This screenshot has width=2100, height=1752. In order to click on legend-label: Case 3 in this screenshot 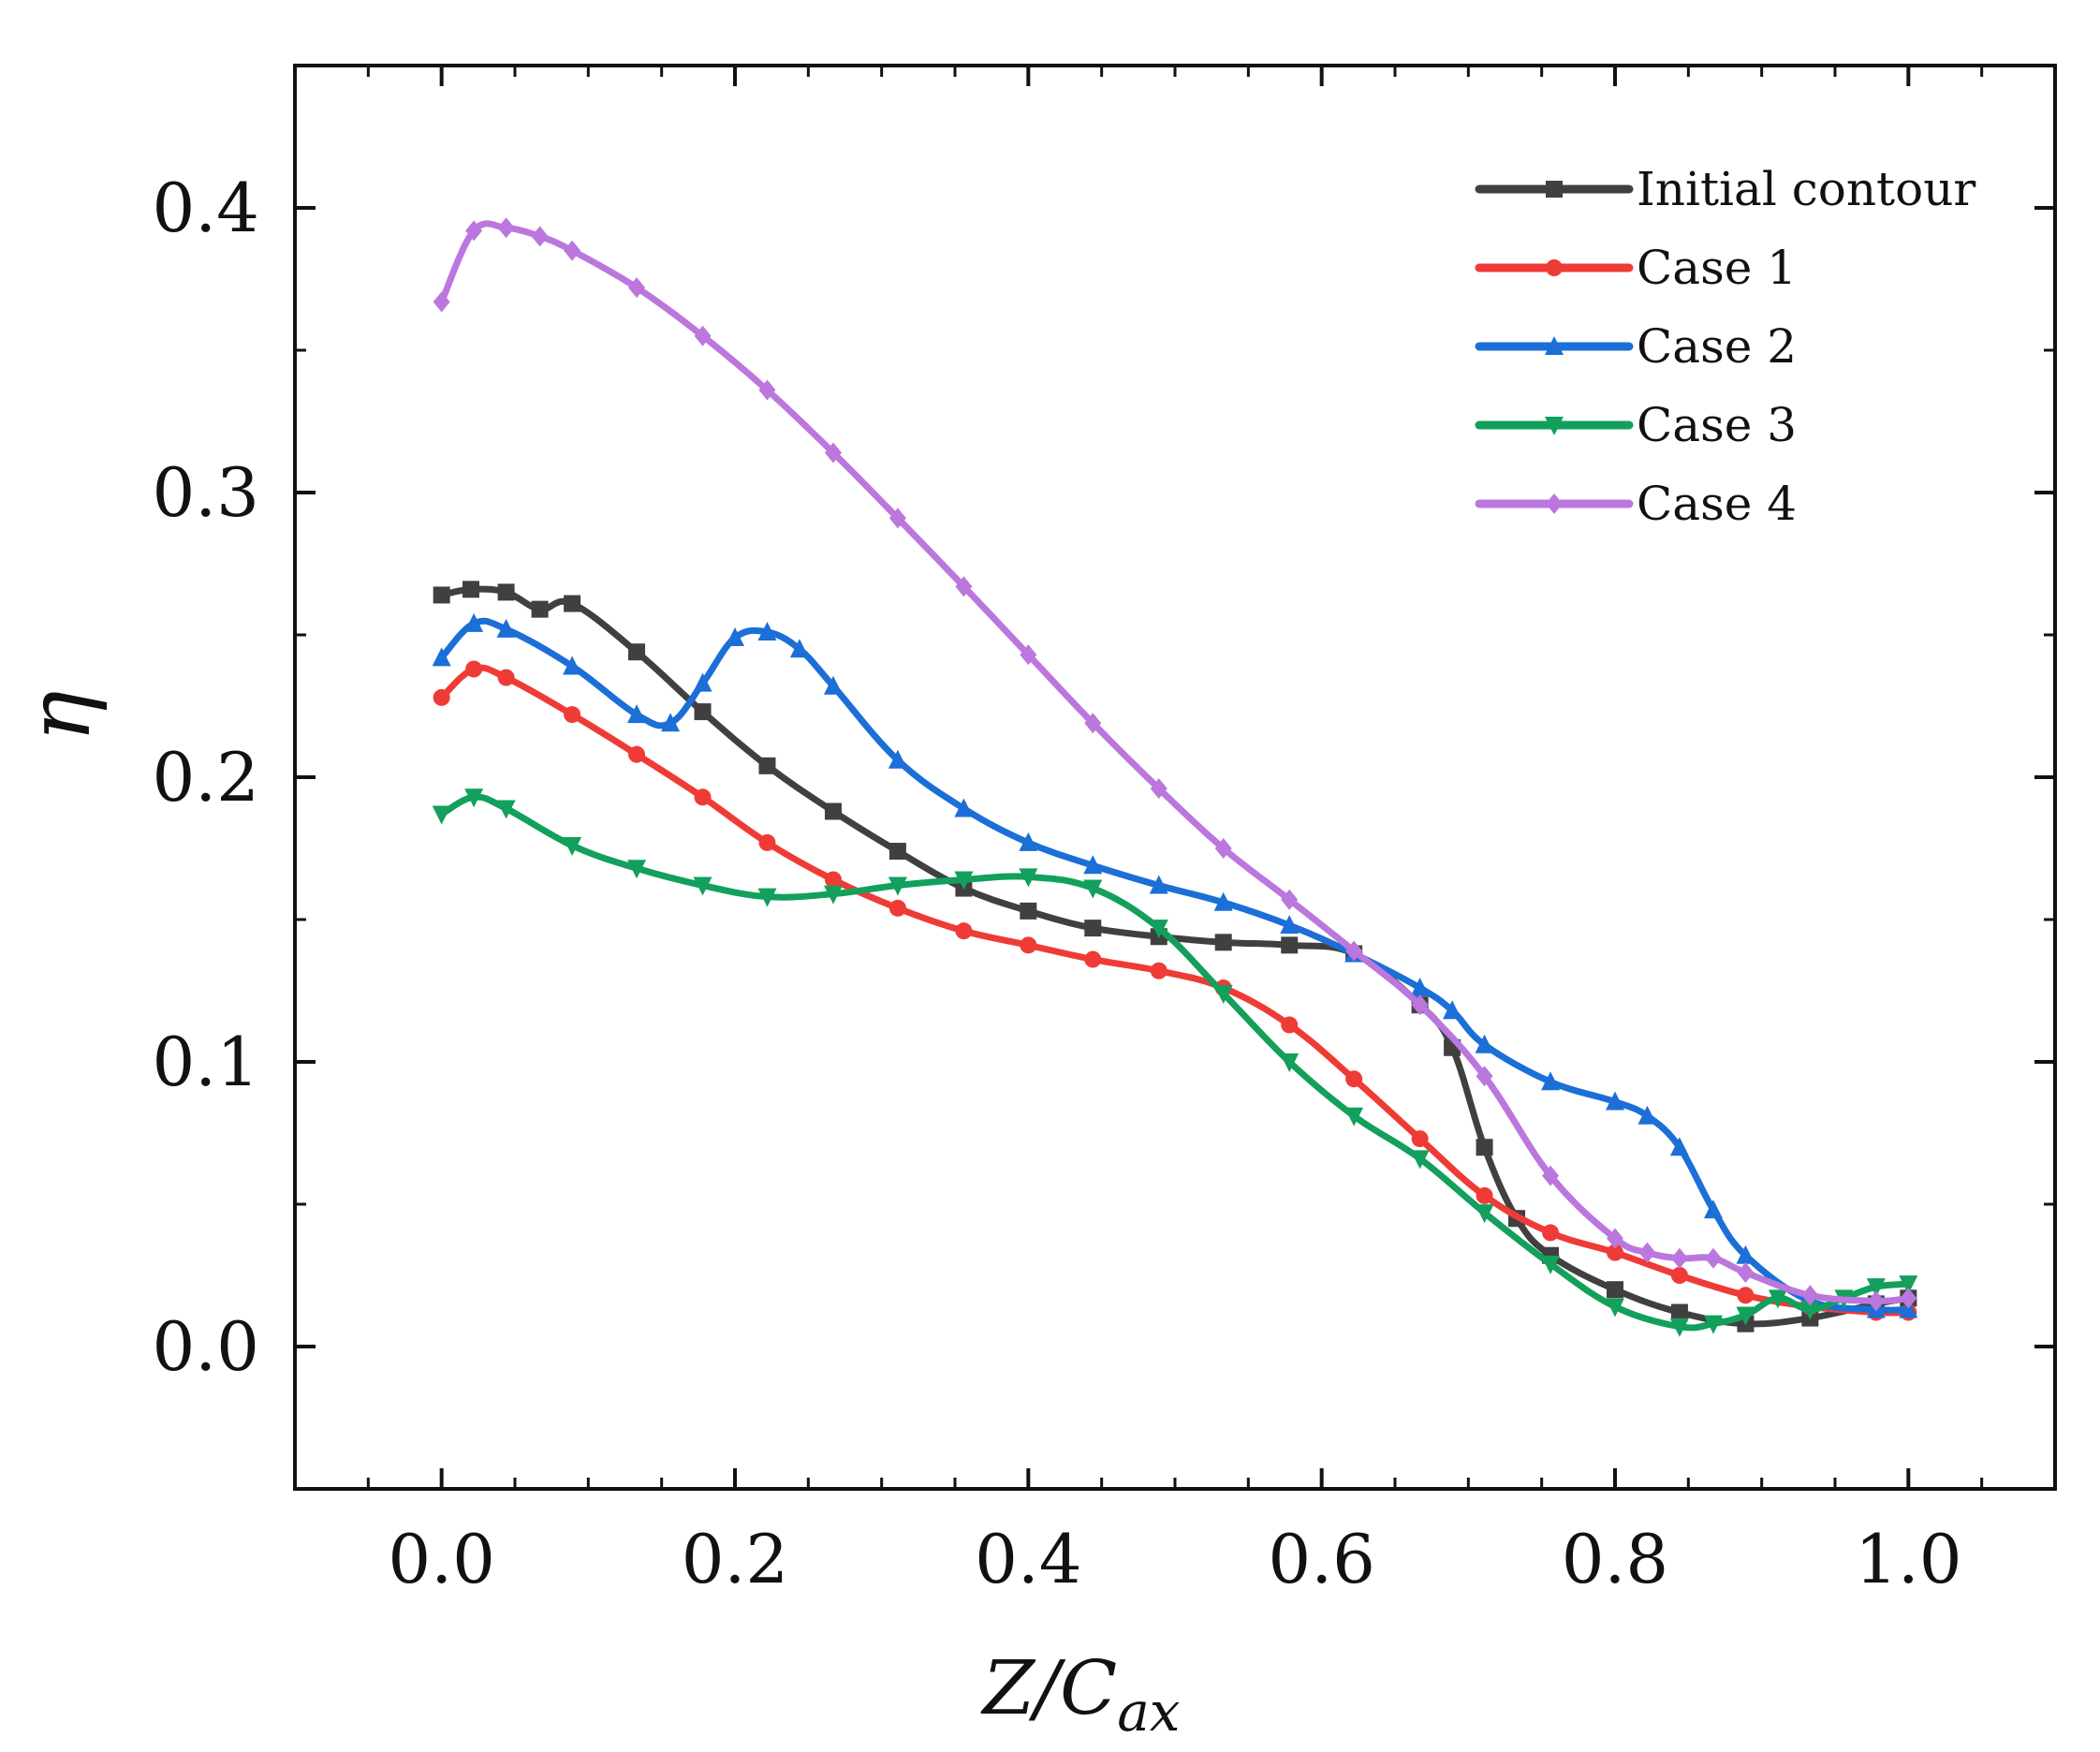, I will do `click(1717, 425)`.